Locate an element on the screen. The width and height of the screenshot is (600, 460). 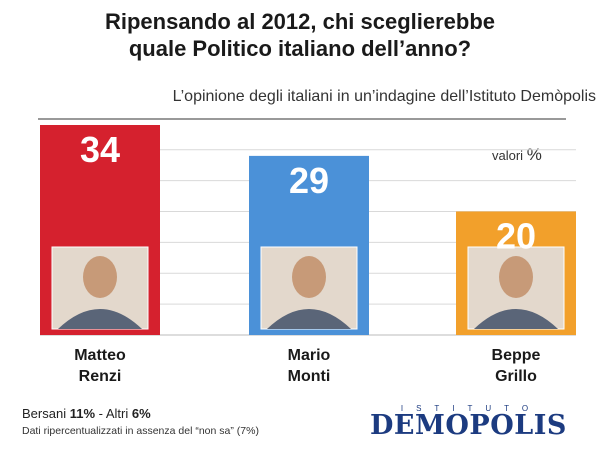
category-label: Mario is located at coordinates (309, 355).